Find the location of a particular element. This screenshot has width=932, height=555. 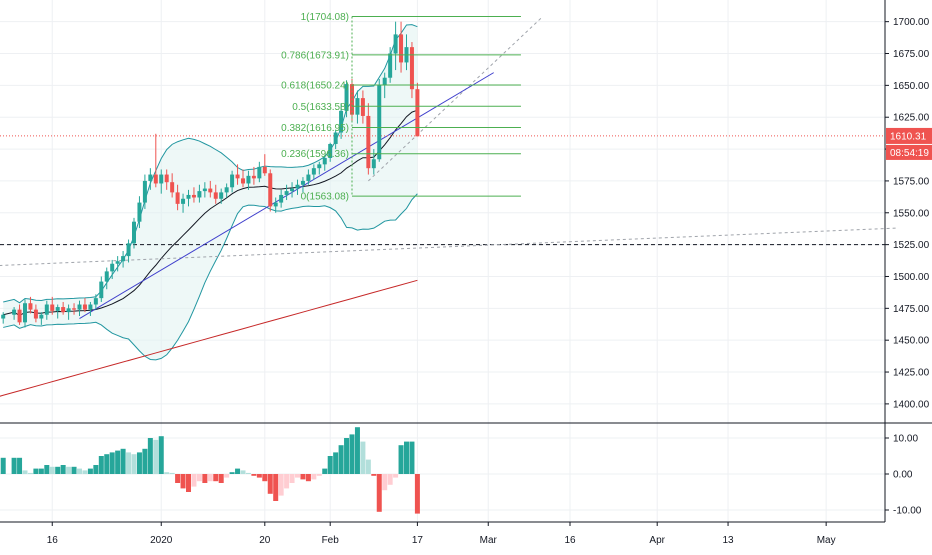

price-tick-label: 1425.00 is located at coordinates (911, 373).